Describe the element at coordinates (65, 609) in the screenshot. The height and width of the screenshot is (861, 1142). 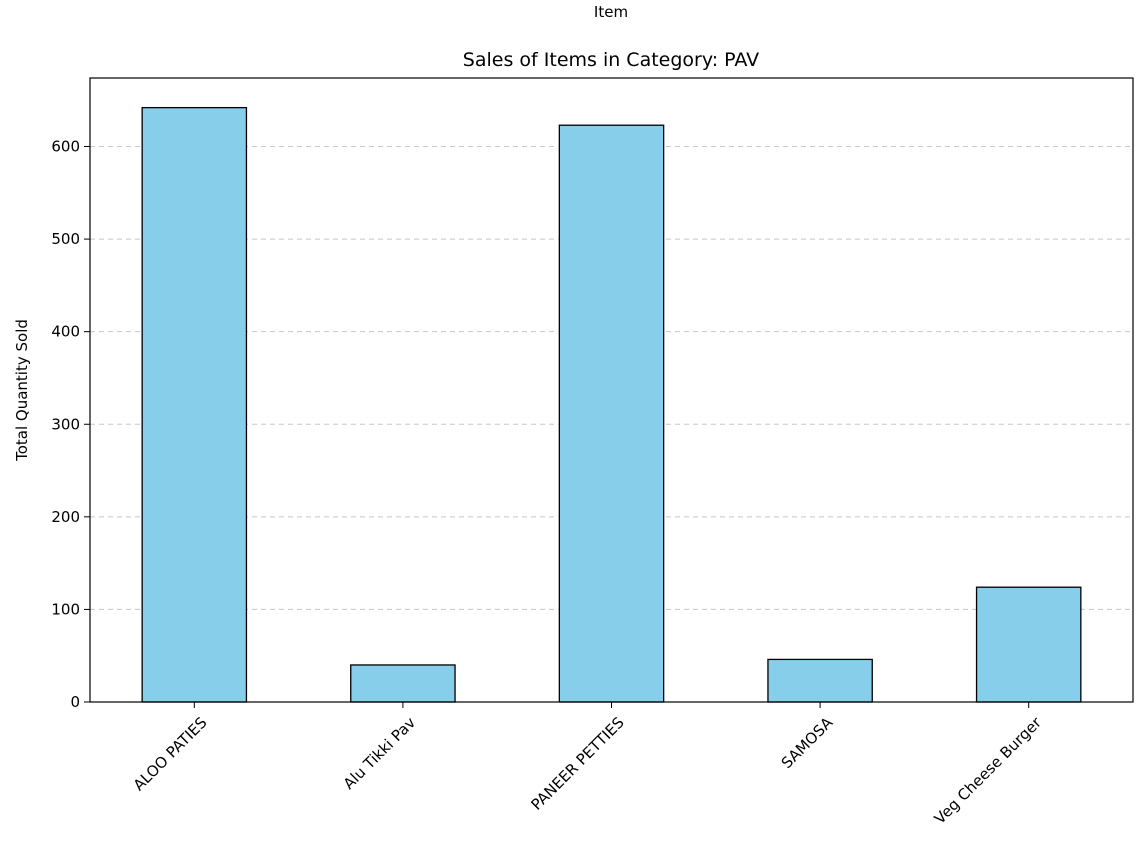
I see `y-tick-label: 100` at that location.